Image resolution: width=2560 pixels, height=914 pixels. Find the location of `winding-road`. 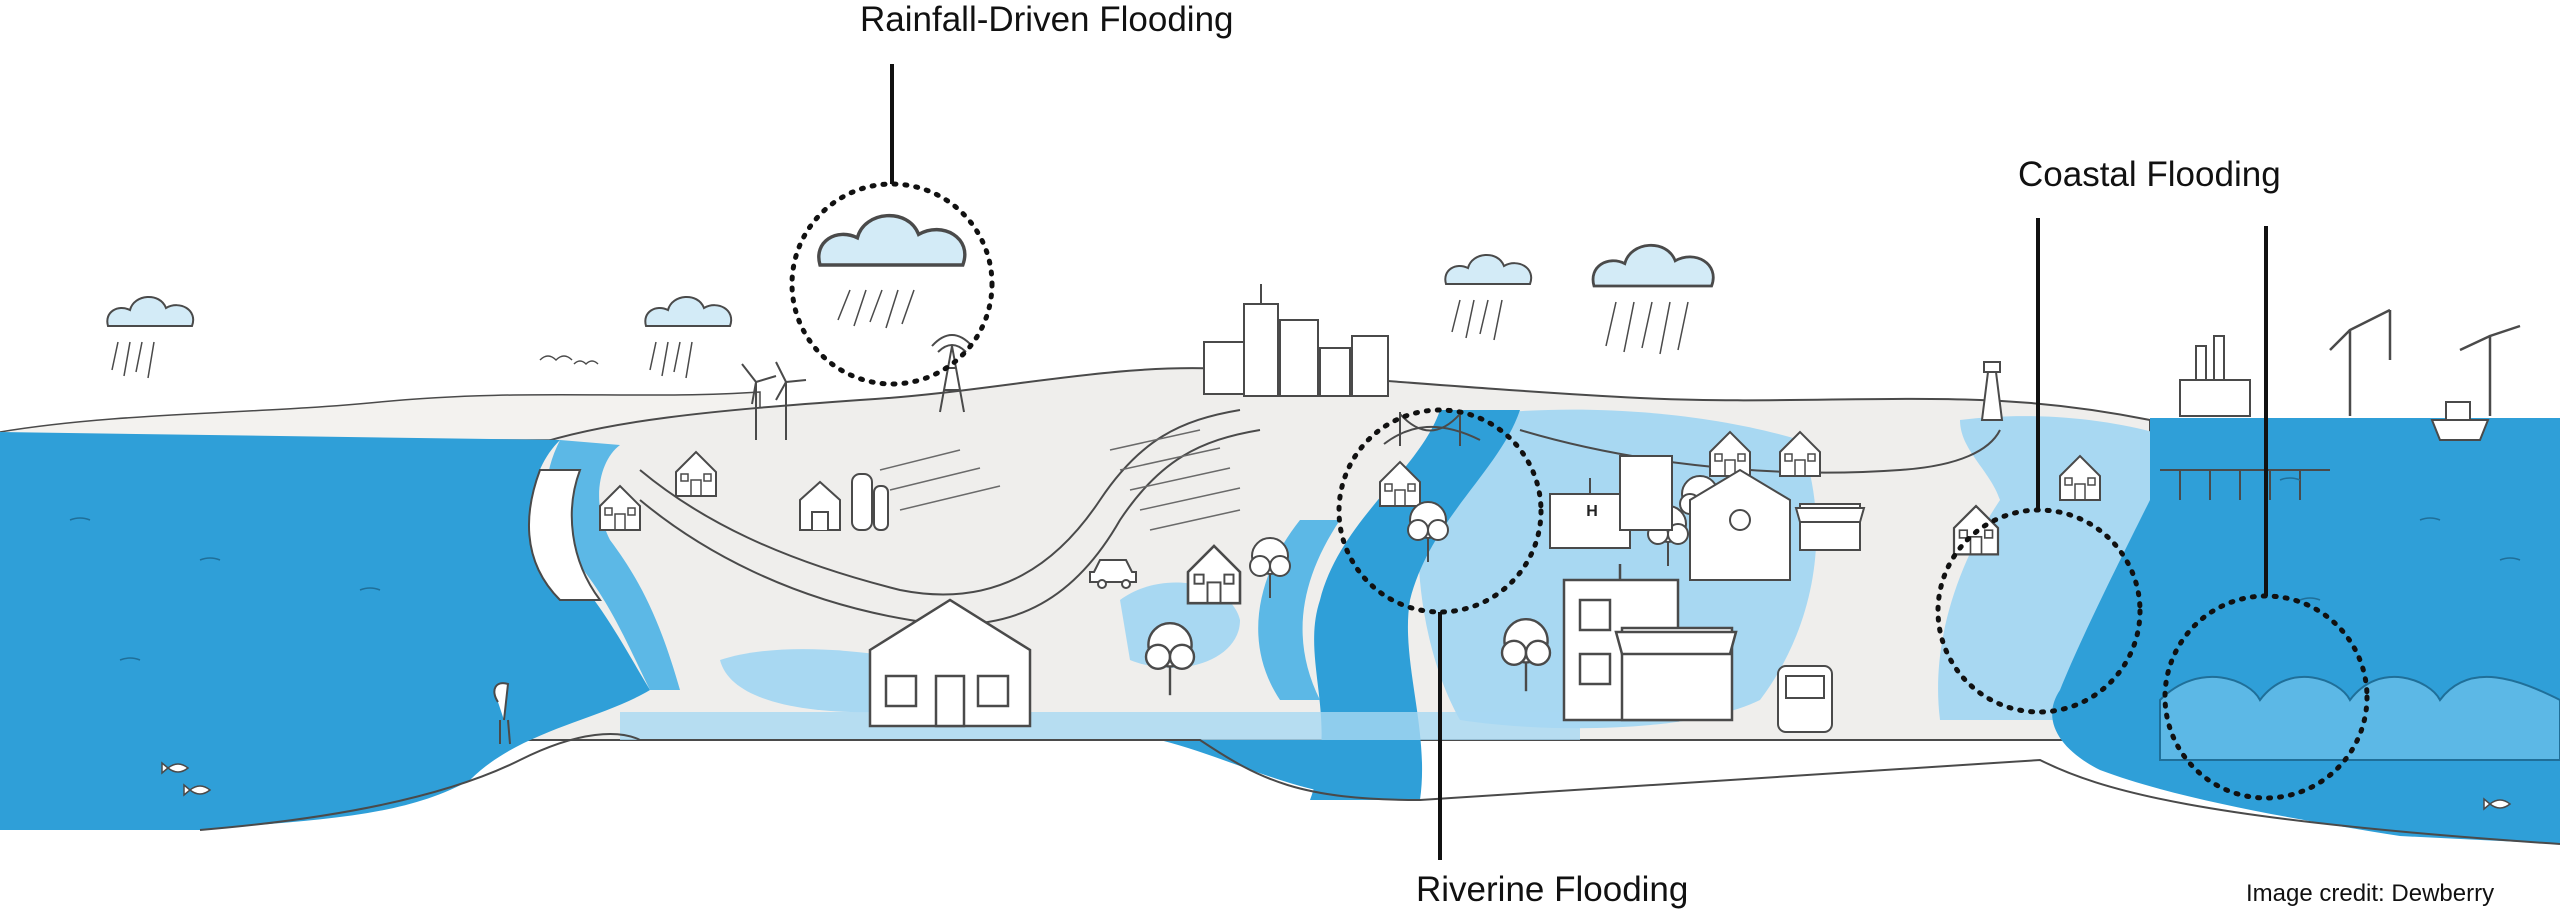

winding-road is located at coordinates (940, 502).